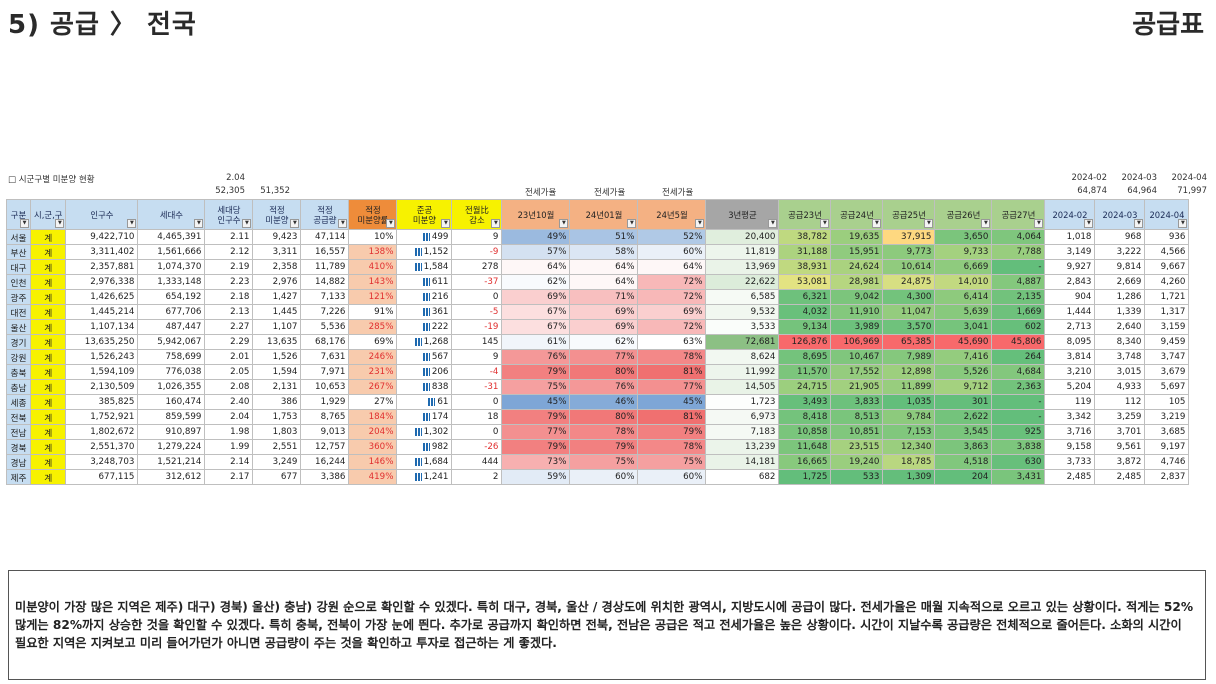 The height and width of the screenshot is (684, 1216). What do you see at coordinates (805, 312) in the screenshot?
I see `table-cell: 4,032` at bounding box center [805, 312].